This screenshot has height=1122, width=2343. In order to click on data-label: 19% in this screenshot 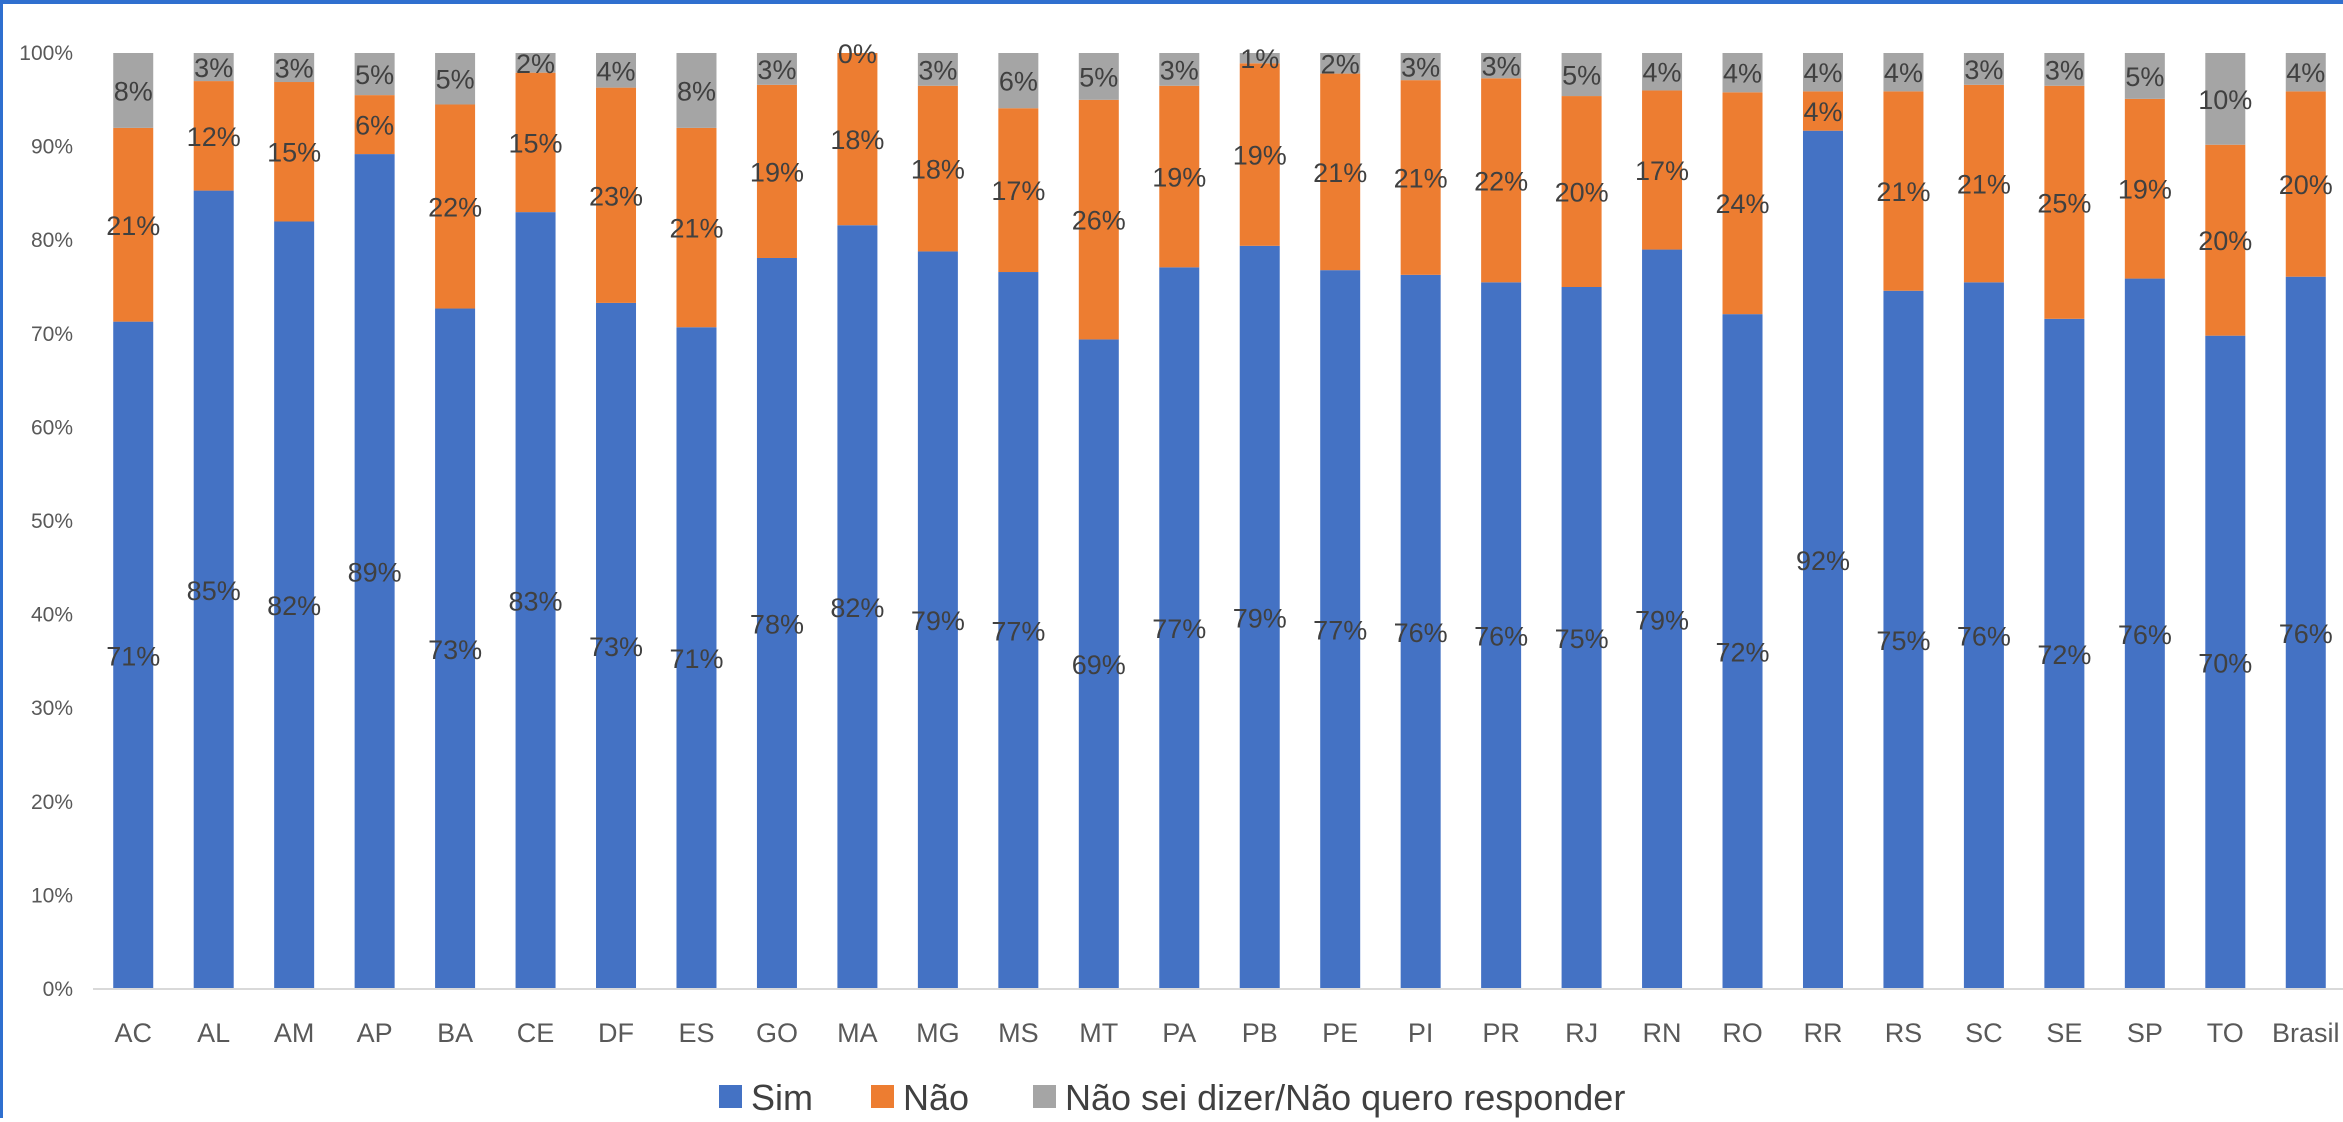, I will do `click(777, 172)`.